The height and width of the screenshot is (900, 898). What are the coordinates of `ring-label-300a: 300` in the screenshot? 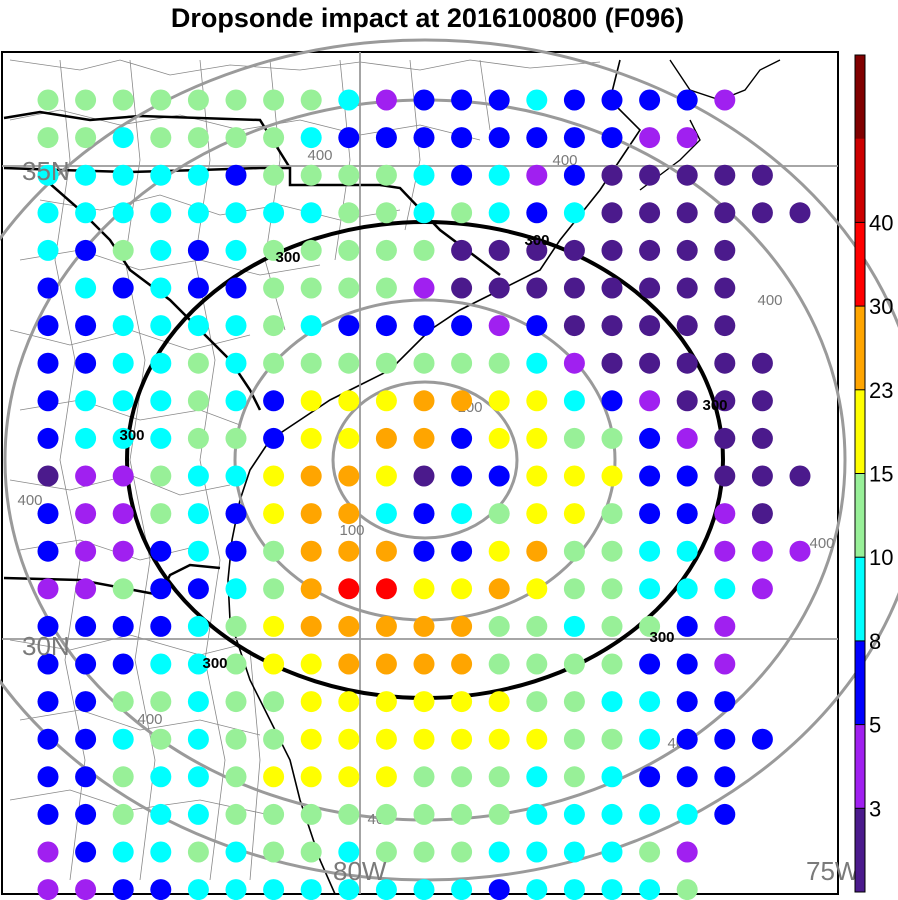 It's located at (287, 257).